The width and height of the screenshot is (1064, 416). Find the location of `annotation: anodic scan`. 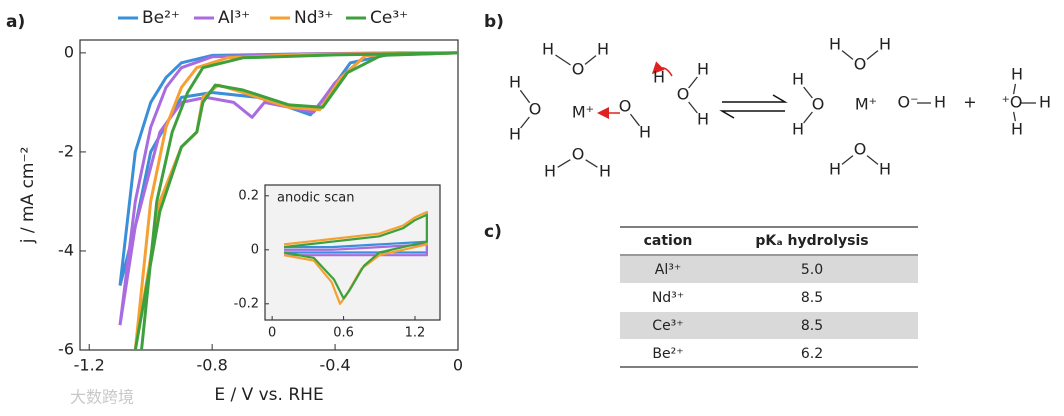

annotation: anodic scan is located at coordinates (315, 198).